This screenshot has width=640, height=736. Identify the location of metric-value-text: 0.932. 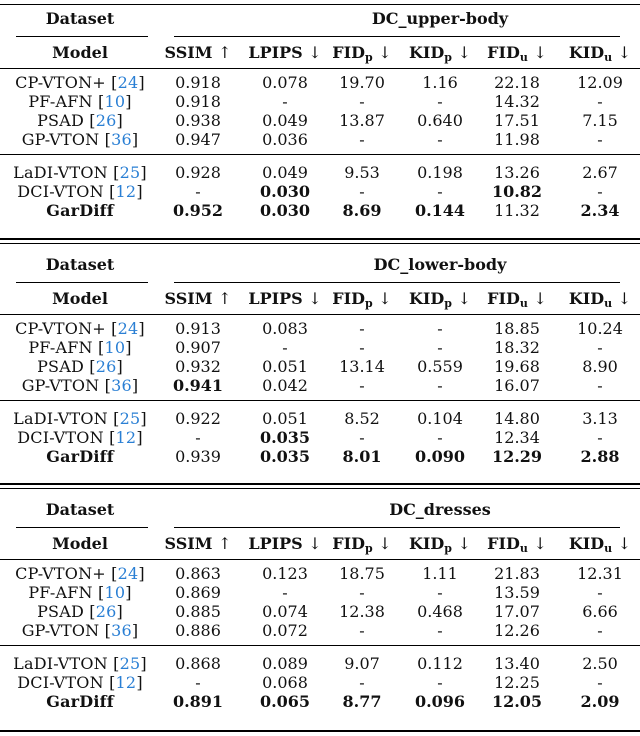
(198, 366).